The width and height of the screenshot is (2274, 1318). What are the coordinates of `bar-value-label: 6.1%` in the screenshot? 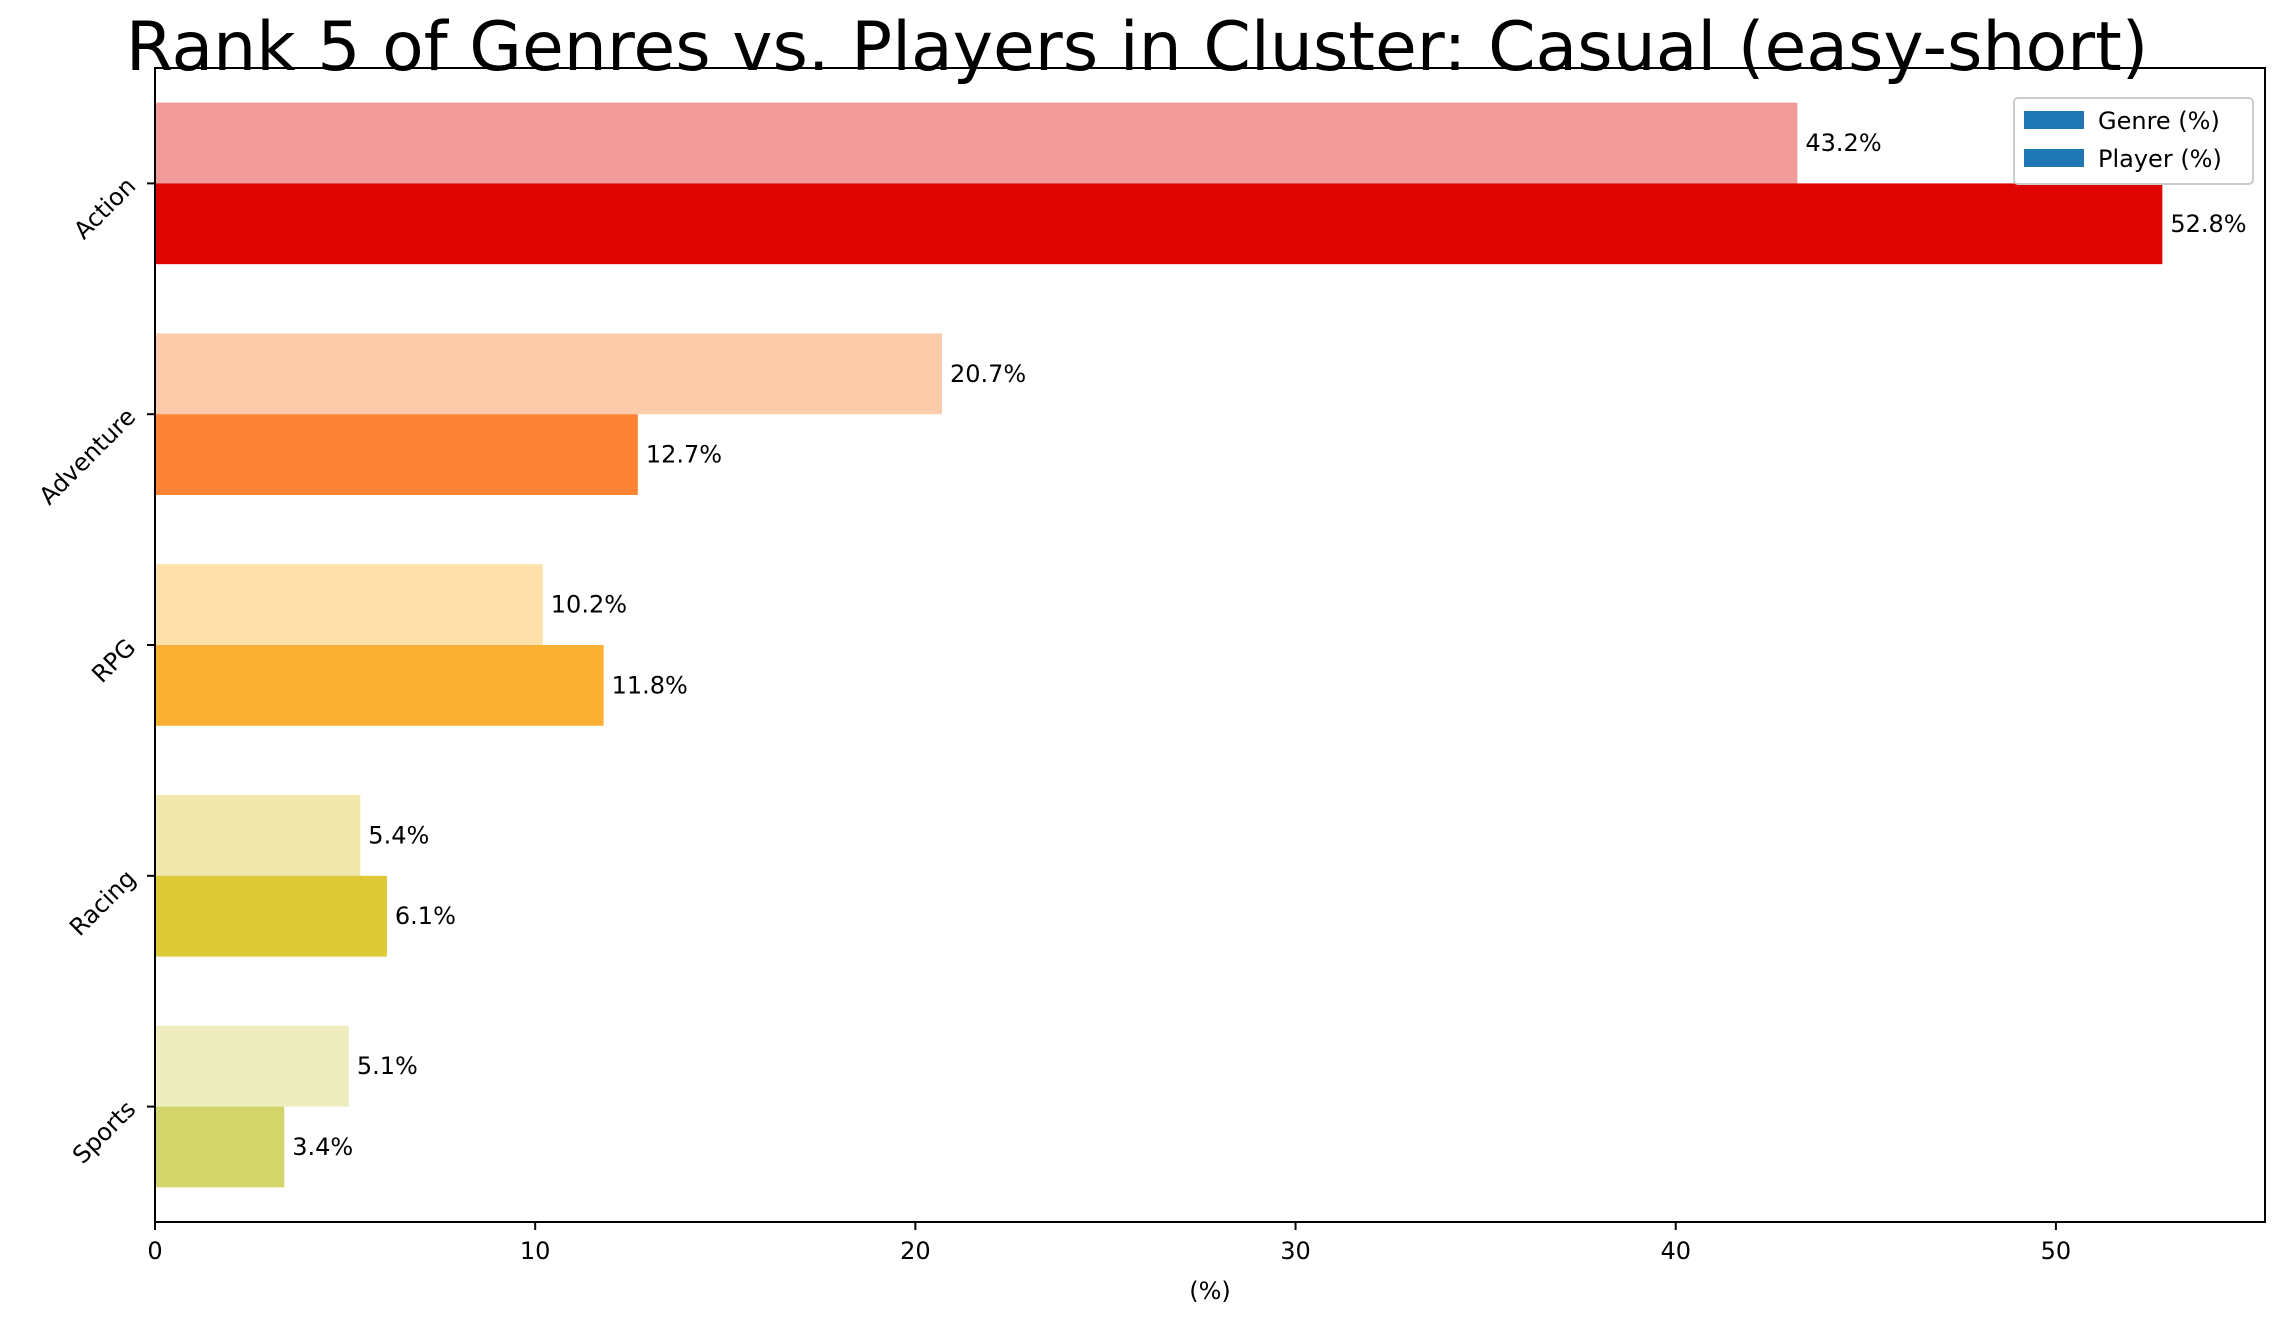 It's located at (425, 916).